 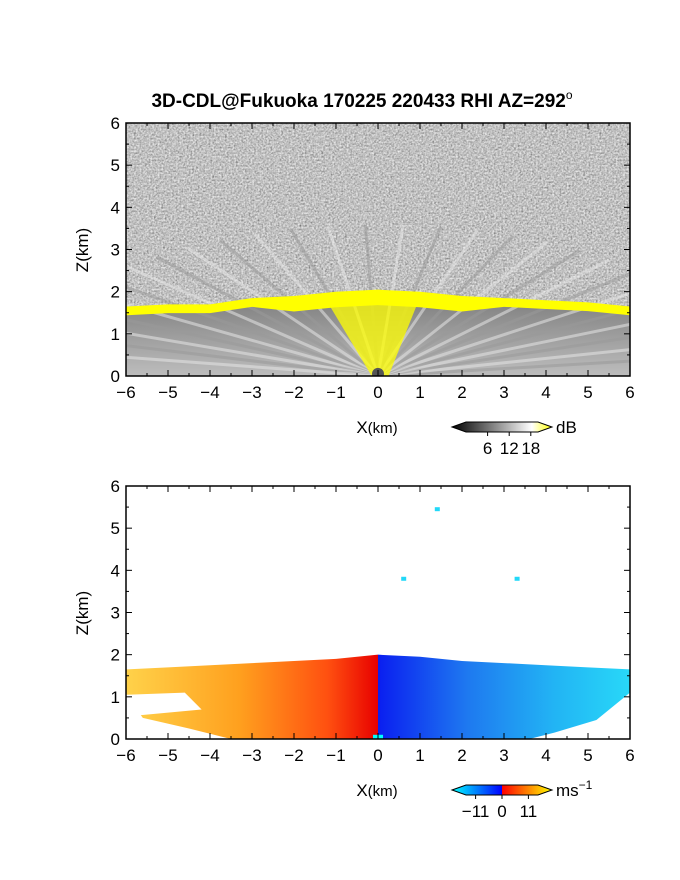 I want to click on velocity-colorbar-tick-label: 0, so click(x=501, y=811).